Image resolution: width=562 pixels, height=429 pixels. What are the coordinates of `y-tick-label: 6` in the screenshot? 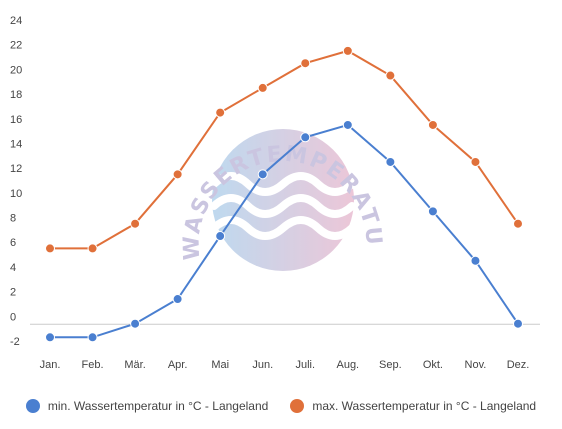 It's located at (13, 243).